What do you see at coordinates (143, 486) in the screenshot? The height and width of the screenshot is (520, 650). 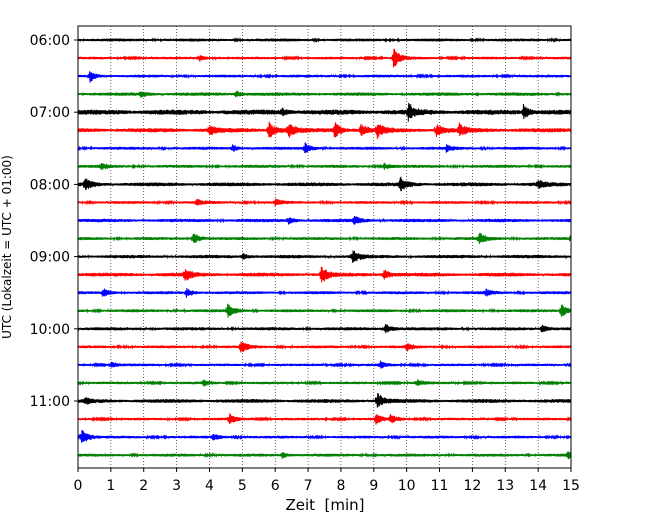 I see `x-tick-label: 2` at bounding box center [143, 486].